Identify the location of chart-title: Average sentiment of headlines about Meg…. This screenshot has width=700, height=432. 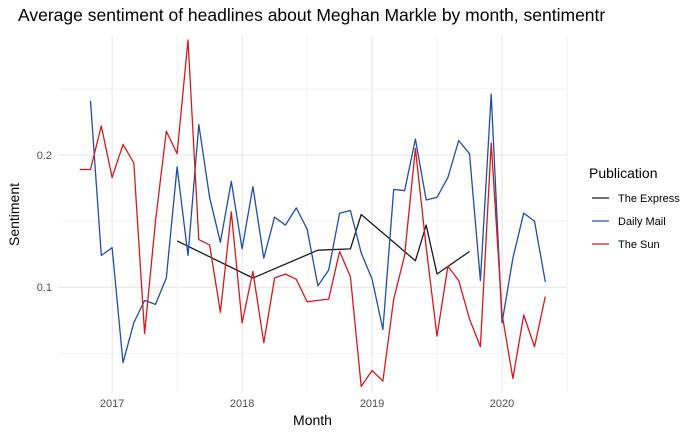
(312, 15).